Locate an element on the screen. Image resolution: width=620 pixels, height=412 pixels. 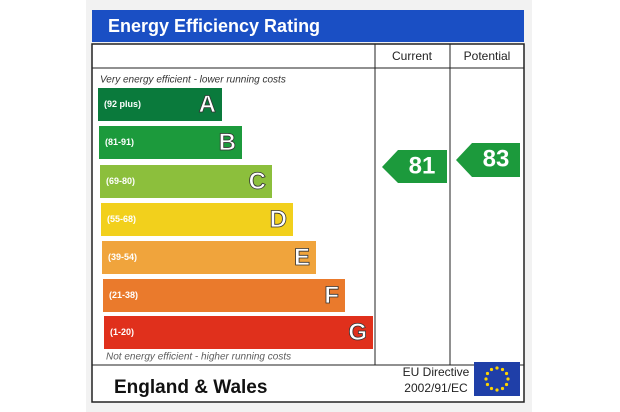
eu-stars is located at coordinates (497, 379).